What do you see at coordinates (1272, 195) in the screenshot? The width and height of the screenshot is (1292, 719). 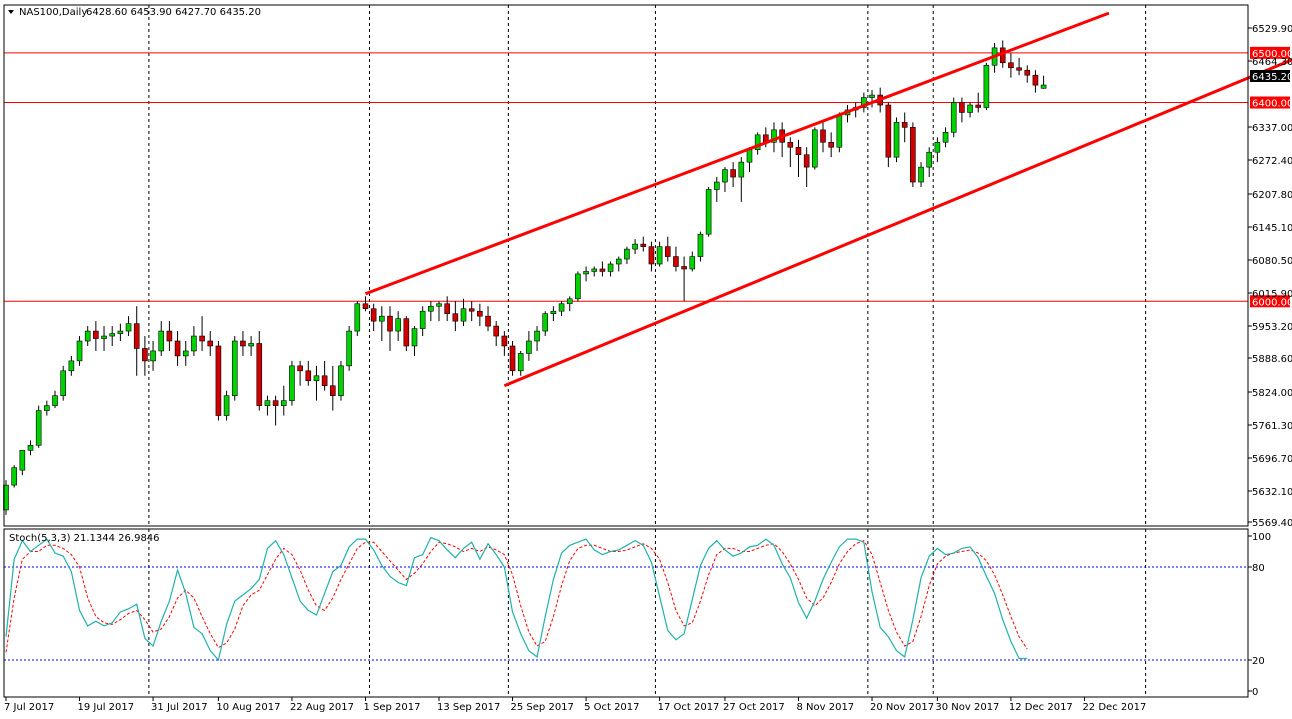 I see `price-tick-label: 6207.80` at bounding box center [1272, 195].